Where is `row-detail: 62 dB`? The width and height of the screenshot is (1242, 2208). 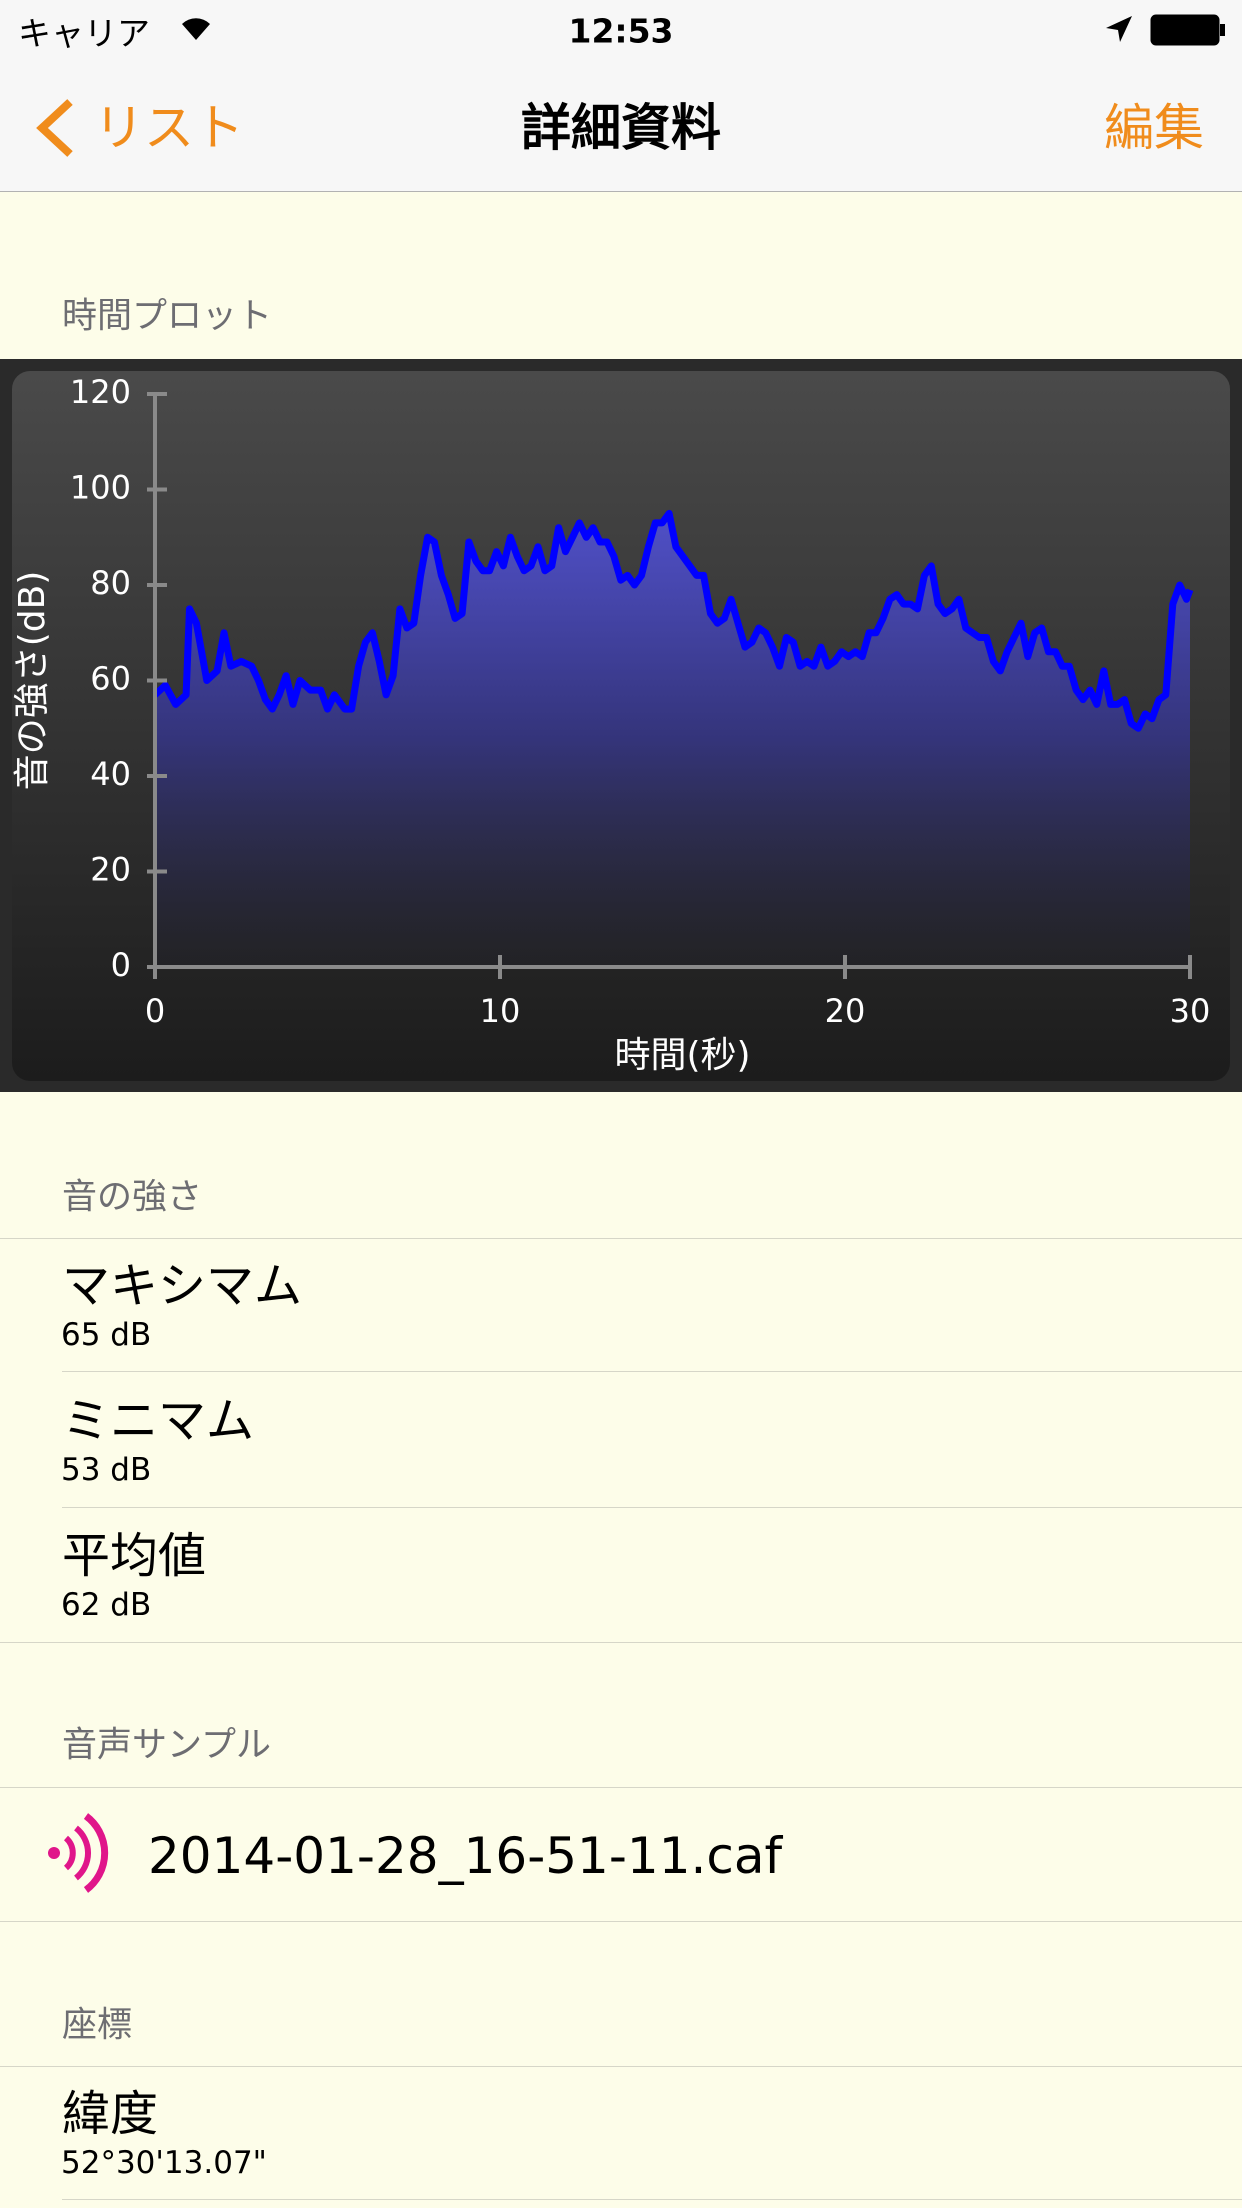 row-detail: 62 dB is located at coordinates (106, 1605).